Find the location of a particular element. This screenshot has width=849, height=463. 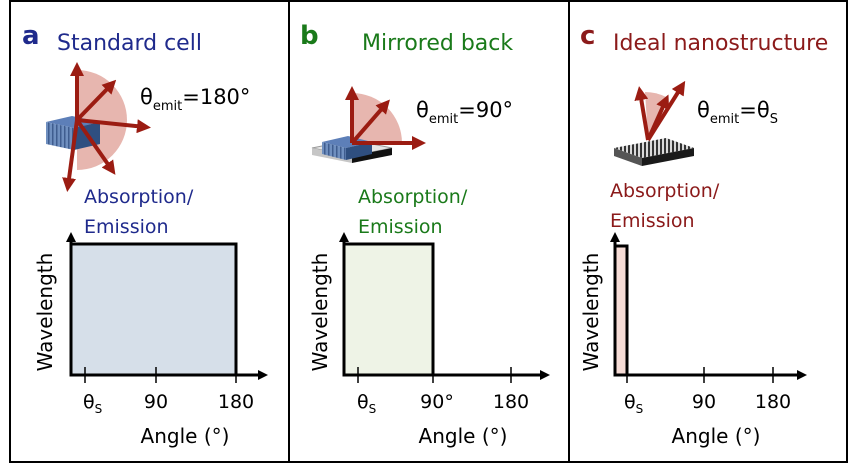

panel-b-title: Mirrored back is located at coordinates (437, 43).